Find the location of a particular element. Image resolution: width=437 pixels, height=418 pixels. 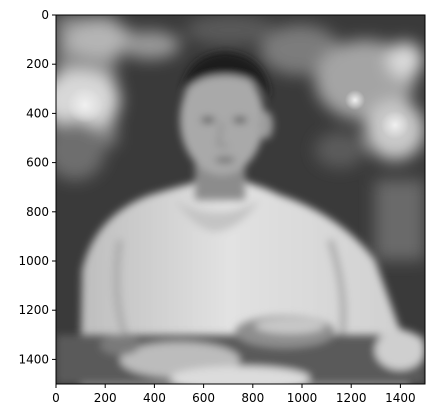

y-axis: 0 200 400 600 800 1000 1200 1400 is located at coordinates (37, 187).